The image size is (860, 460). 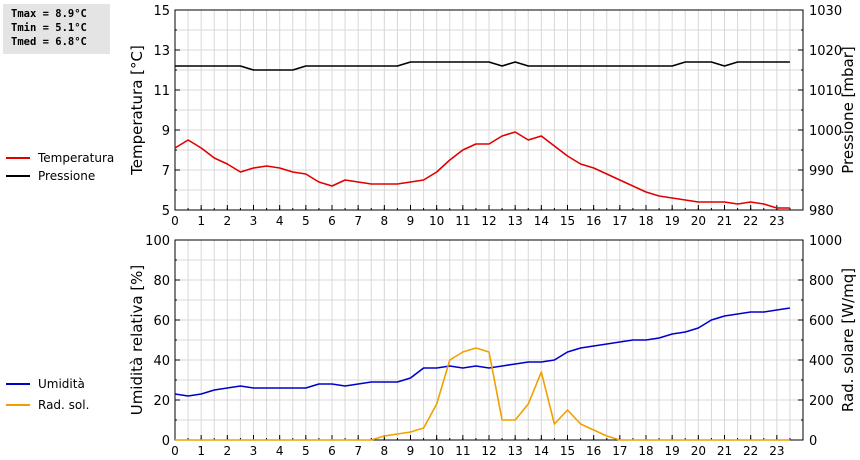 What do you see at coordinates (821, 281) in the screenshot?
I see `y-right-tick-label: 800` at bounding box center [821, 281].